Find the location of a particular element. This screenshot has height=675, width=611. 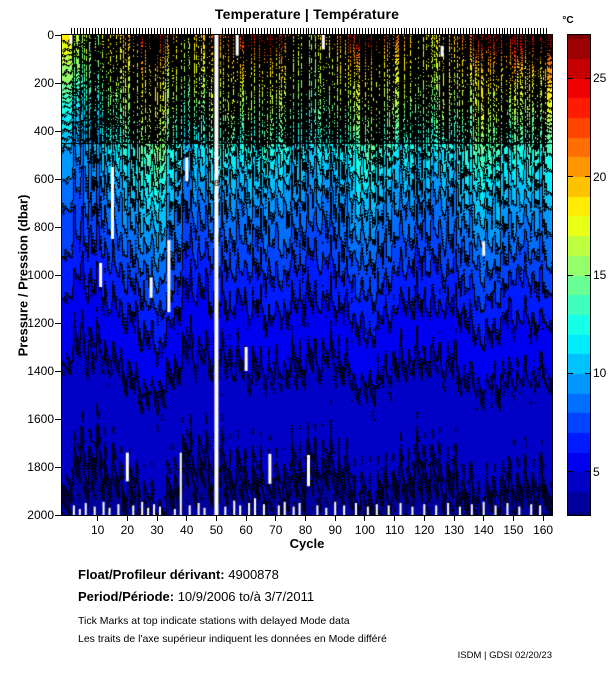

colorbar-tick-label: 20 is located at coordinates (600, 176).